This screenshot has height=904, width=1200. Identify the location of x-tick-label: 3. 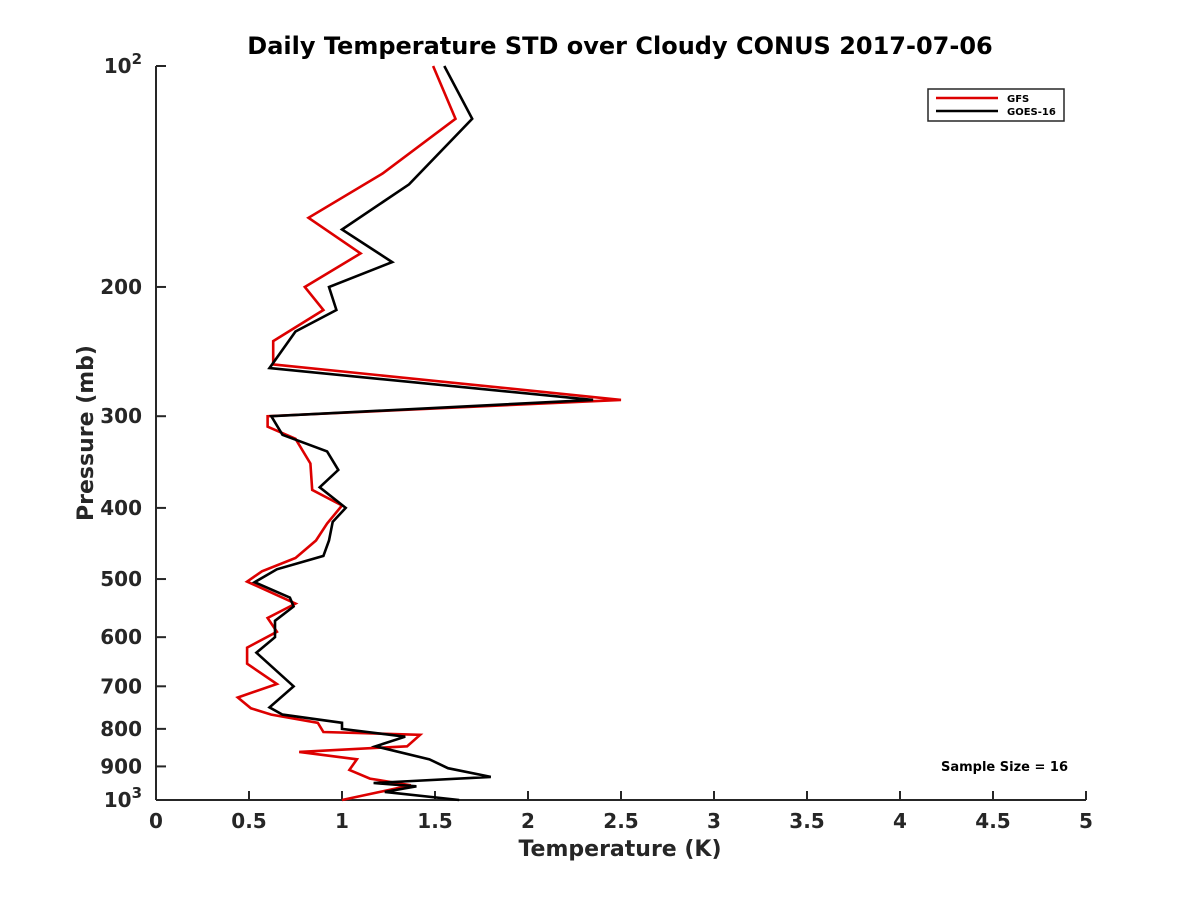
(714, 821).